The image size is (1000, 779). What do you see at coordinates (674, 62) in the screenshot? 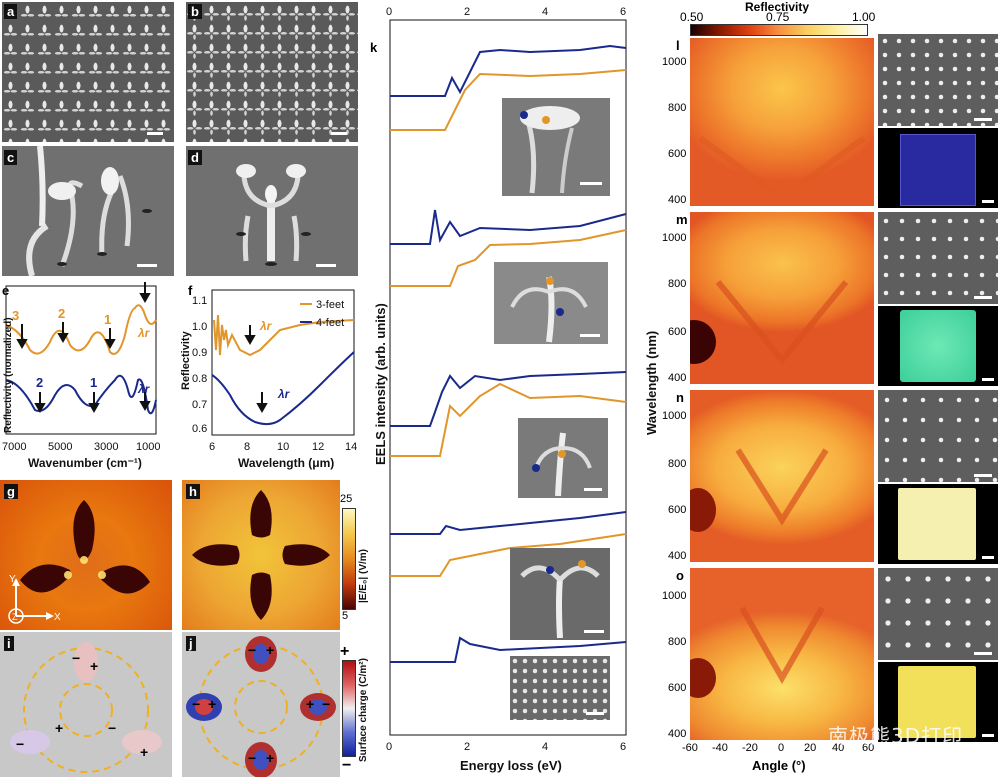
I see `ytick-l: 1000` at bounding box center [674, 62].